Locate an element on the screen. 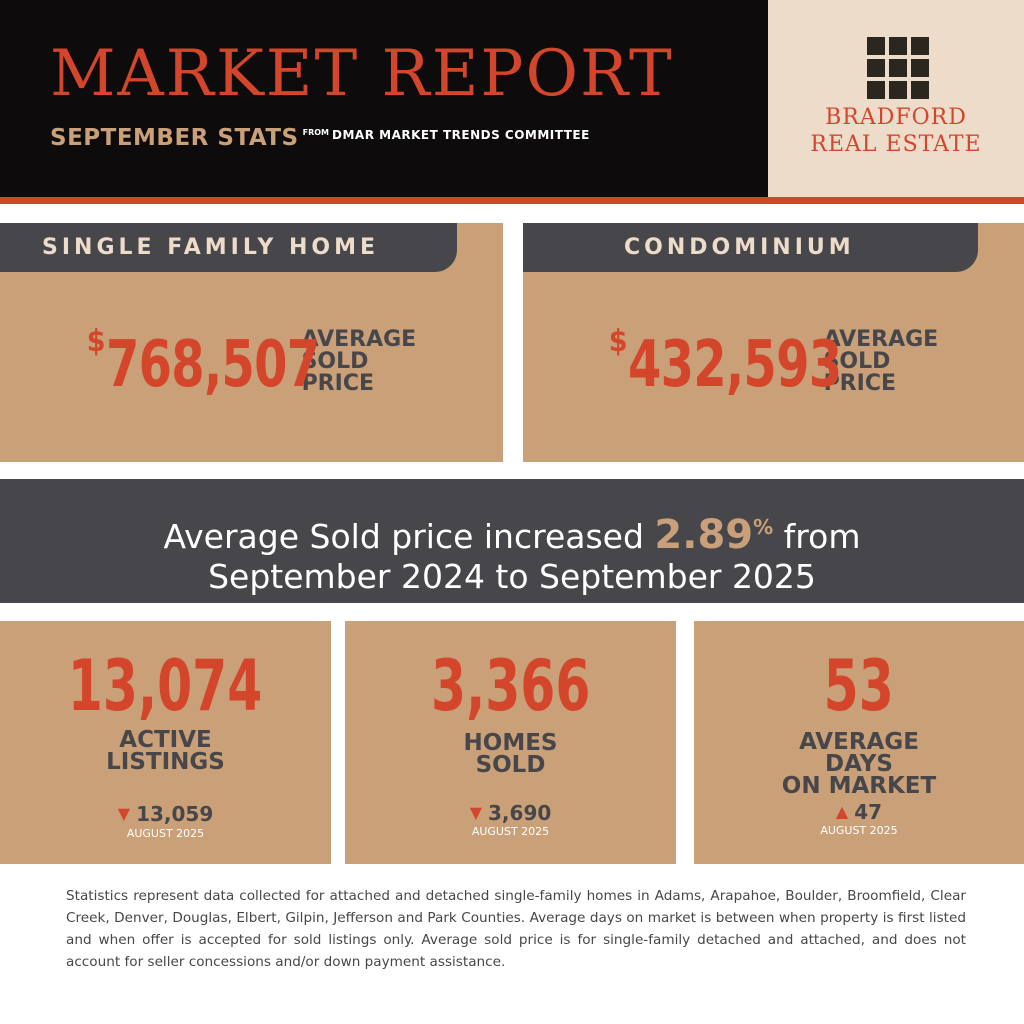 This screenshot has width=1024, height=1024. condominium-heading: CONDOMINIUM is located at coordinates (750, 247).